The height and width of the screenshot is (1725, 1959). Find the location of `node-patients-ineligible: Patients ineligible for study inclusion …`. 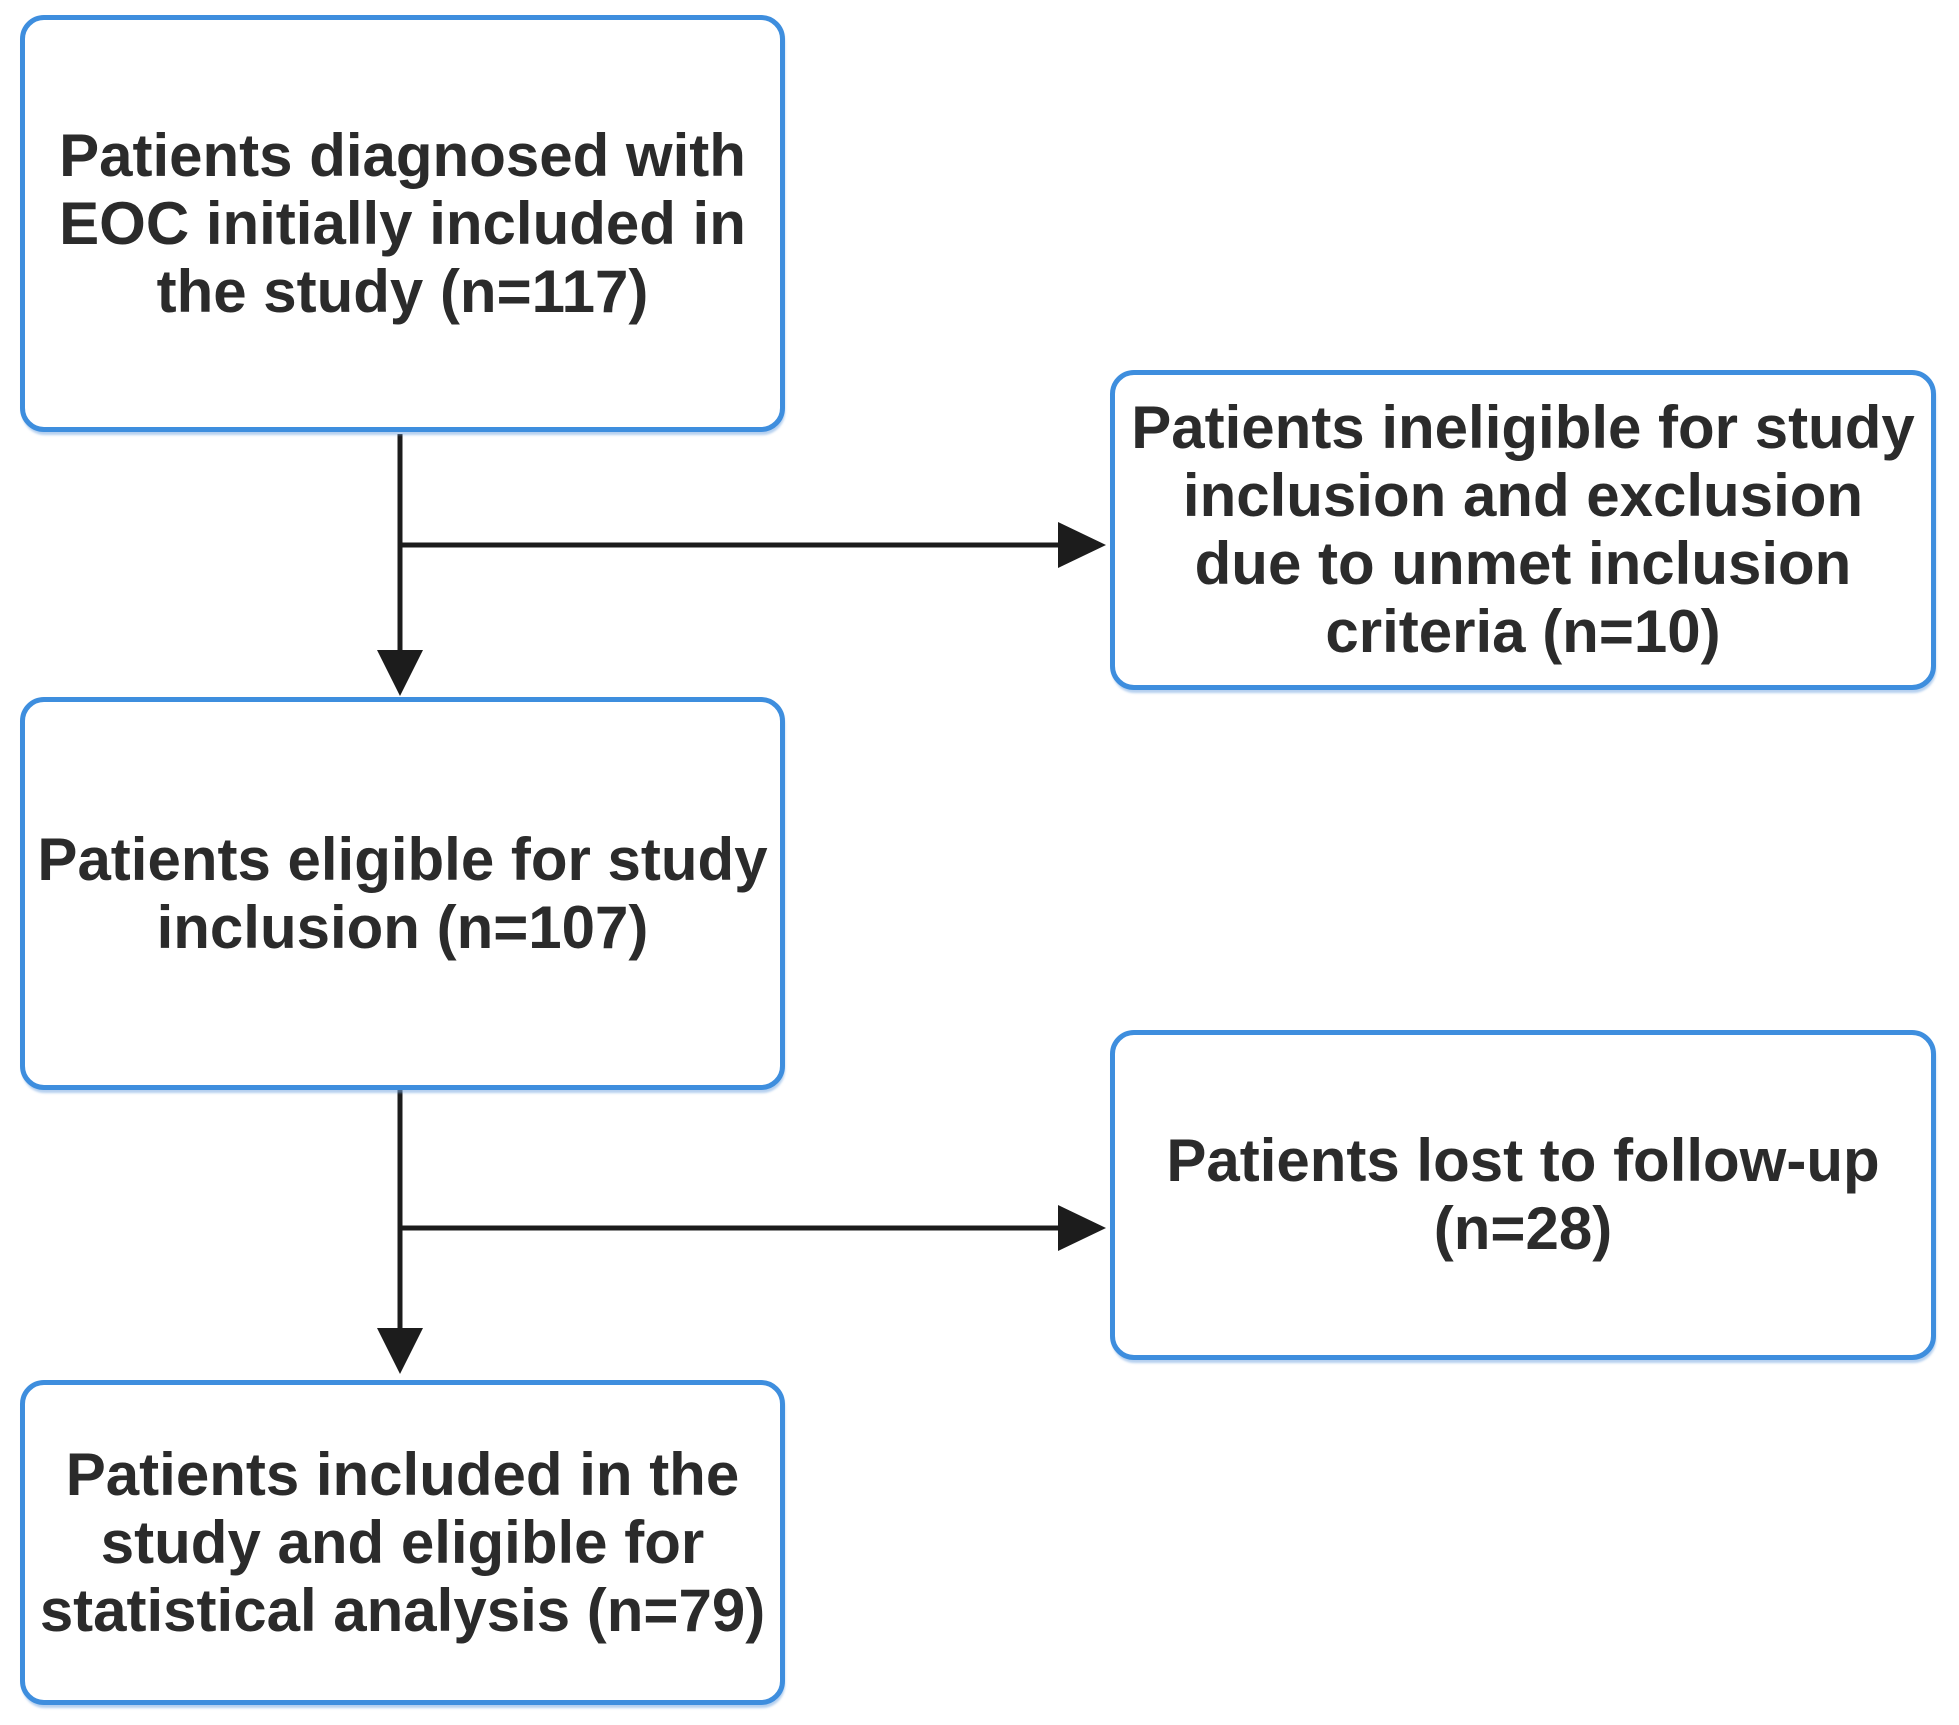

node-patients-ineligible: Patients ineligible for study inclusion … is located at coordinates (1523, 530).